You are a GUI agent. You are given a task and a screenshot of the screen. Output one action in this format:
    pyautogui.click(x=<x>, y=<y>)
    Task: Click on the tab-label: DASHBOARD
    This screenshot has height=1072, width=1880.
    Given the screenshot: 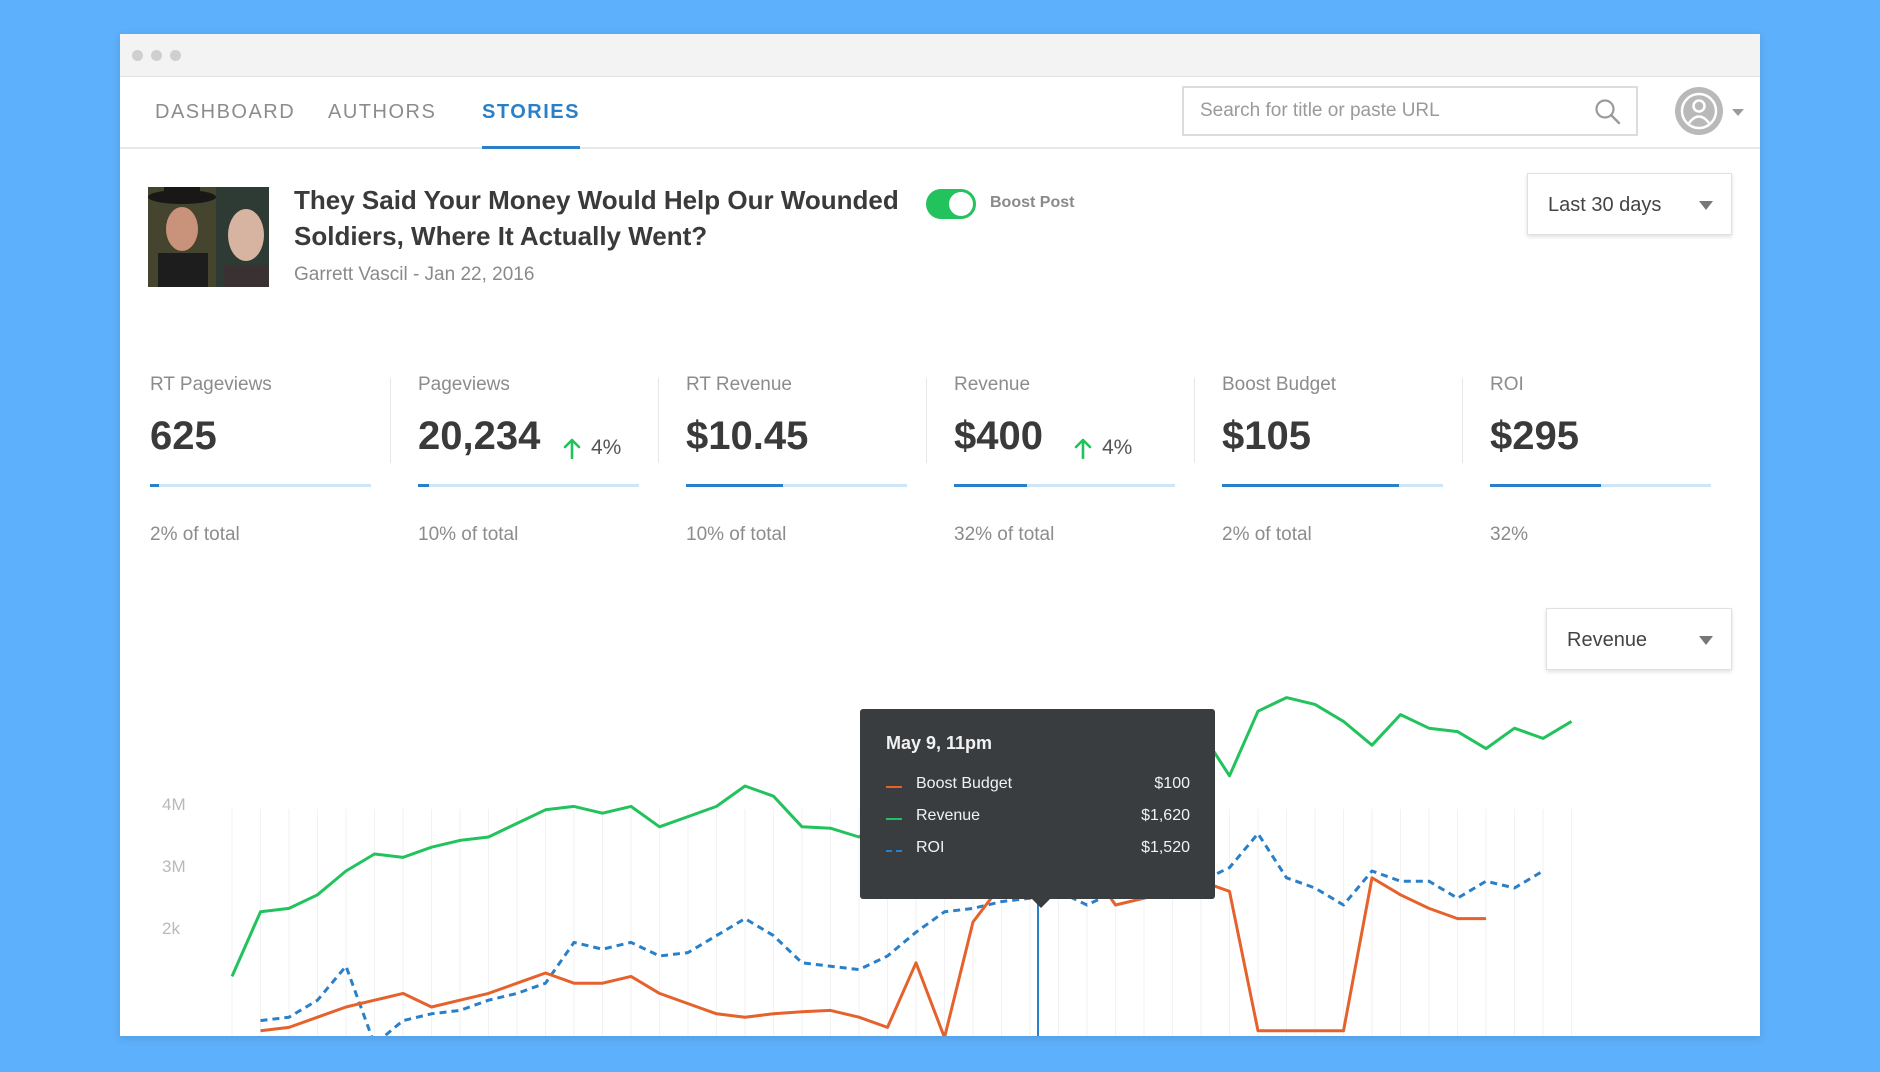 What is the action you would take?
    pyautogui.click(x=225, y=112)
    